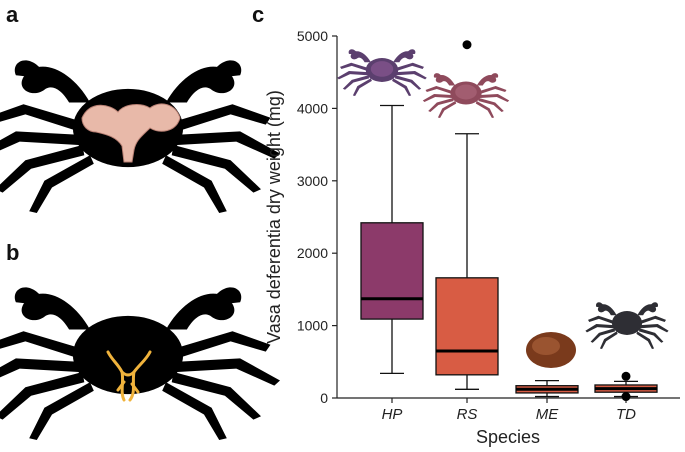 Image resolution: width=685 pixels, height=452 pixels. What do you see at coordinates (258, 14) in the screenshot?
I see `panel-label-c: c` at bounding box center [258, 14].